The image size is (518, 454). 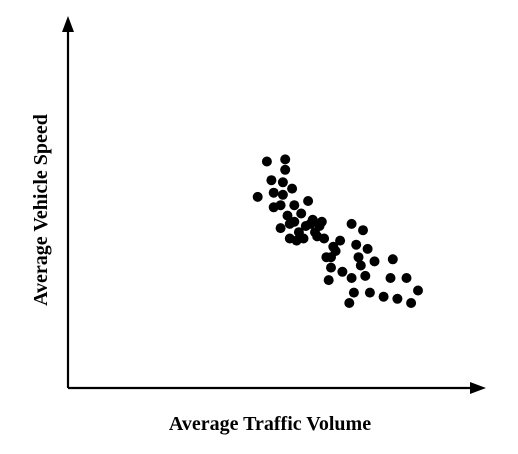 What do you see at coordinates (68, 24) in the screenshot?
I see `y-axis-arrowhead` at bounding box center [68, 24].